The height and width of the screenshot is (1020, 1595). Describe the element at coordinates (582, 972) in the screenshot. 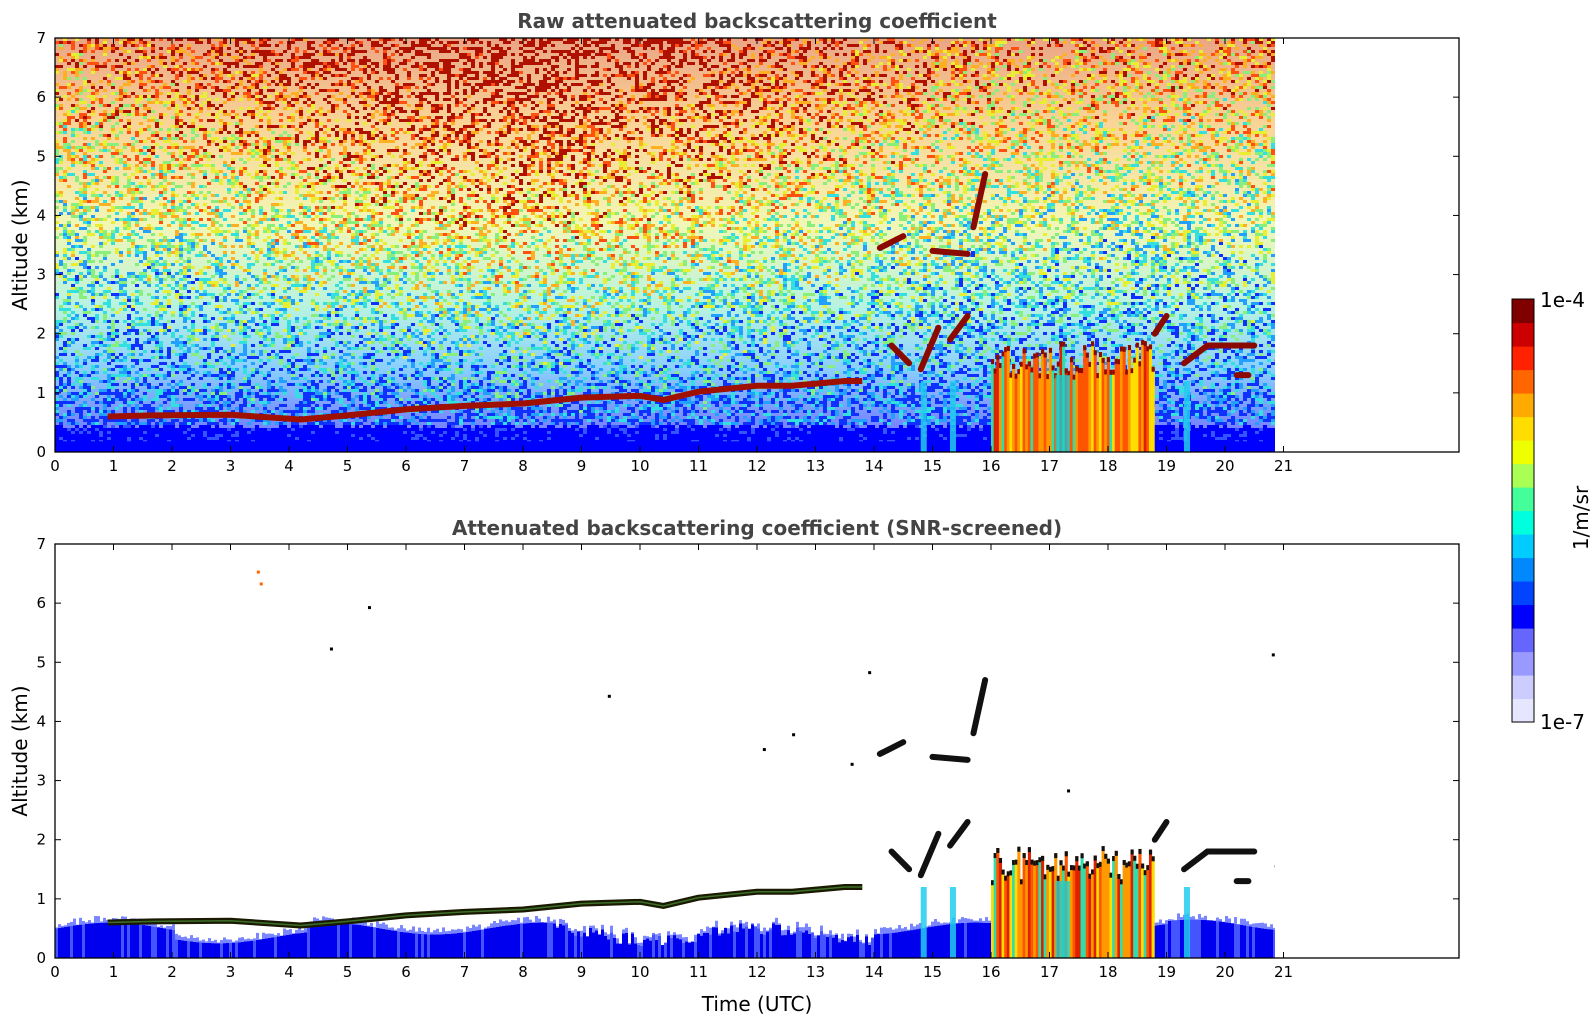

I see `x-tick-label: 9` at that location.